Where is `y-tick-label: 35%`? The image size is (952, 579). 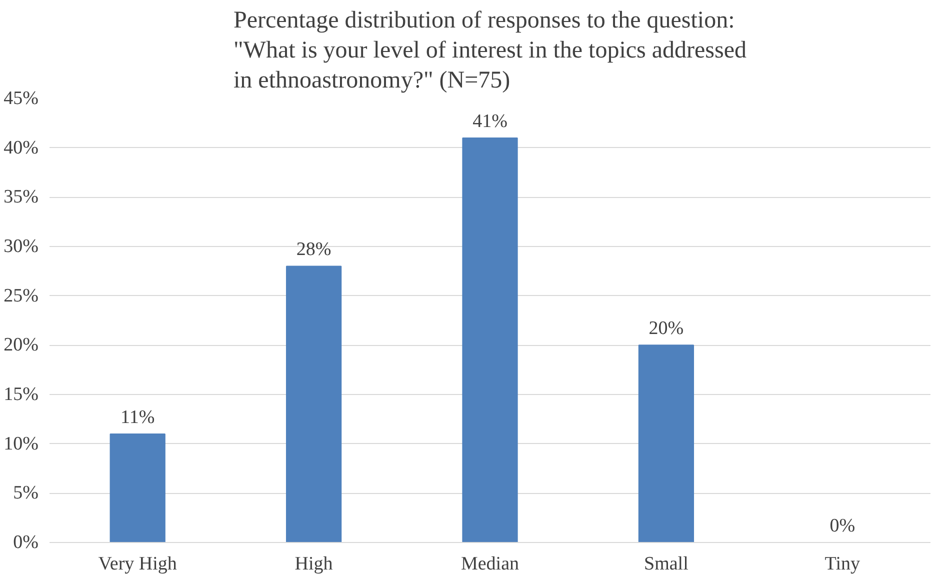 y-tick-label: 35% is located at coordinates (21, 197).